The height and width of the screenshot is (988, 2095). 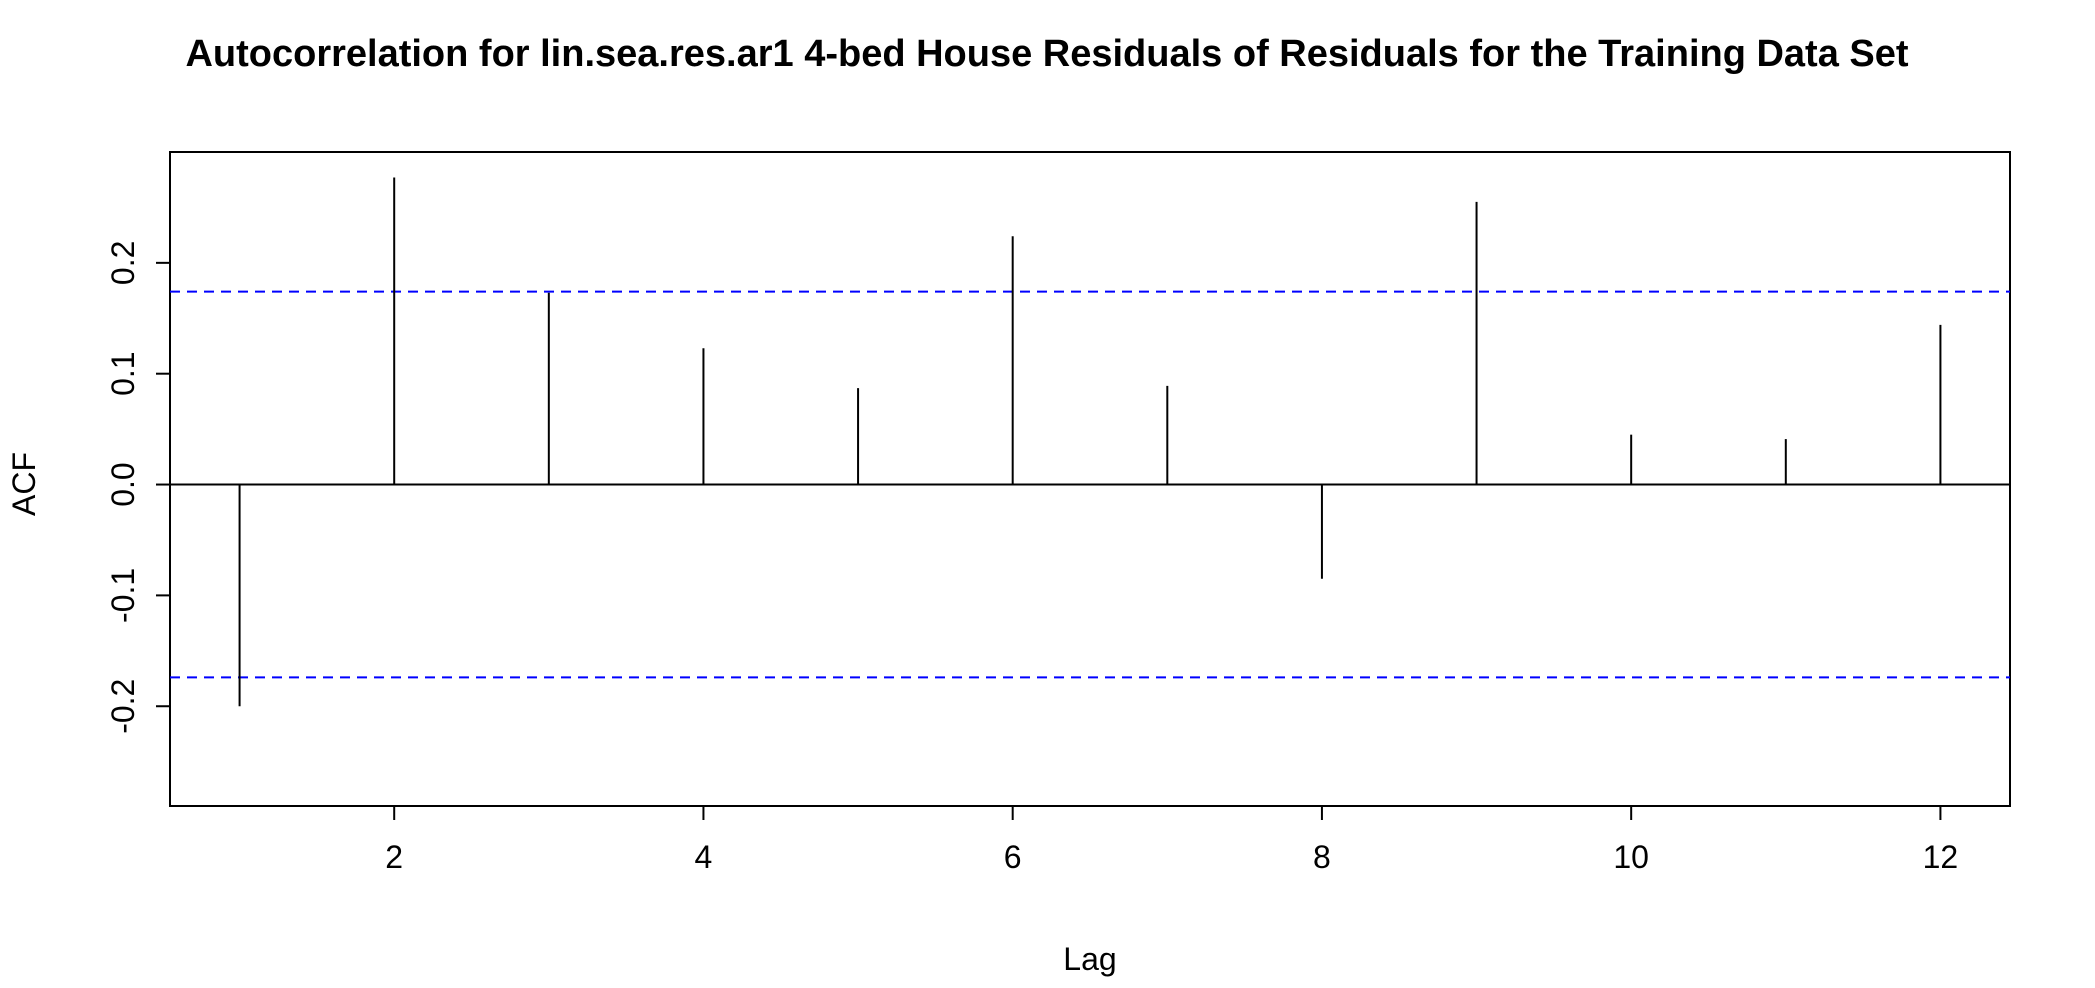 What do you see at coordinates (1013, 857) in the screenshot?
I see `x-tick-label: 6` at bounding box center [1013, 857].